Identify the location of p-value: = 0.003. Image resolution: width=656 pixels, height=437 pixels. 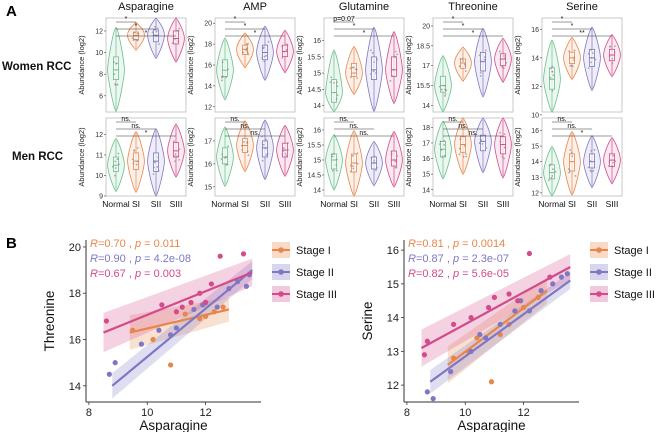
(161, 274).